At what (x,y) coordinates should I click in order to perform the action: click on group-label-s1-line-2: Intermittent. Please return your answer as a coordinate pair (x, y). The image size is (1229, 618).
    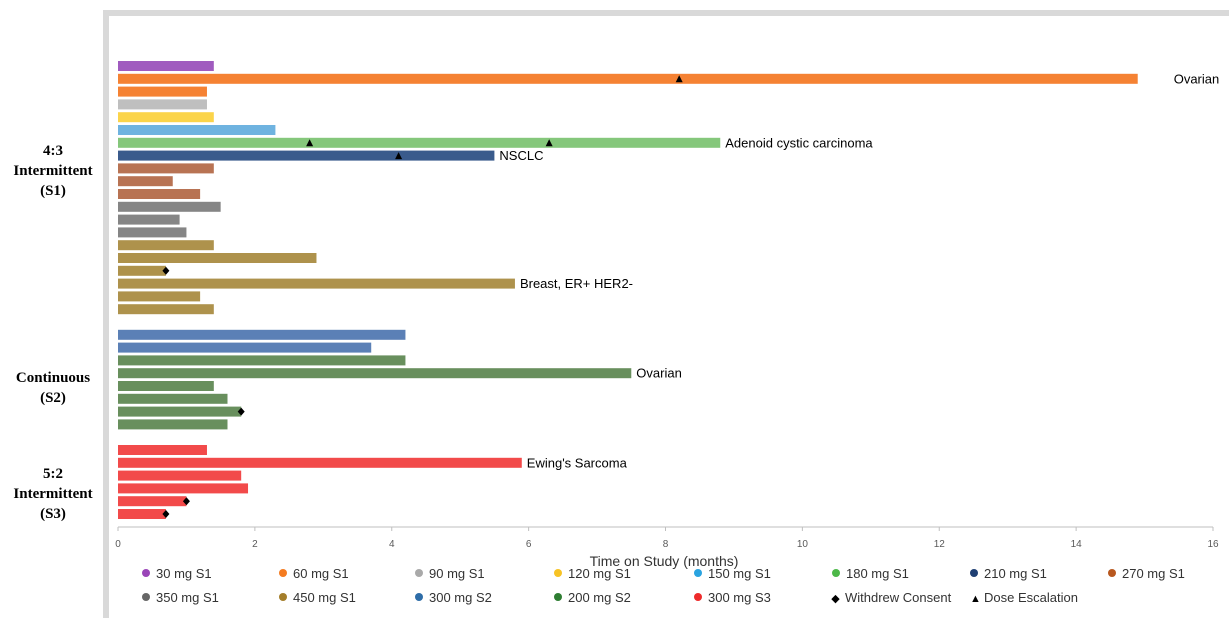
    Looking at the image, I should click on (53, 171).